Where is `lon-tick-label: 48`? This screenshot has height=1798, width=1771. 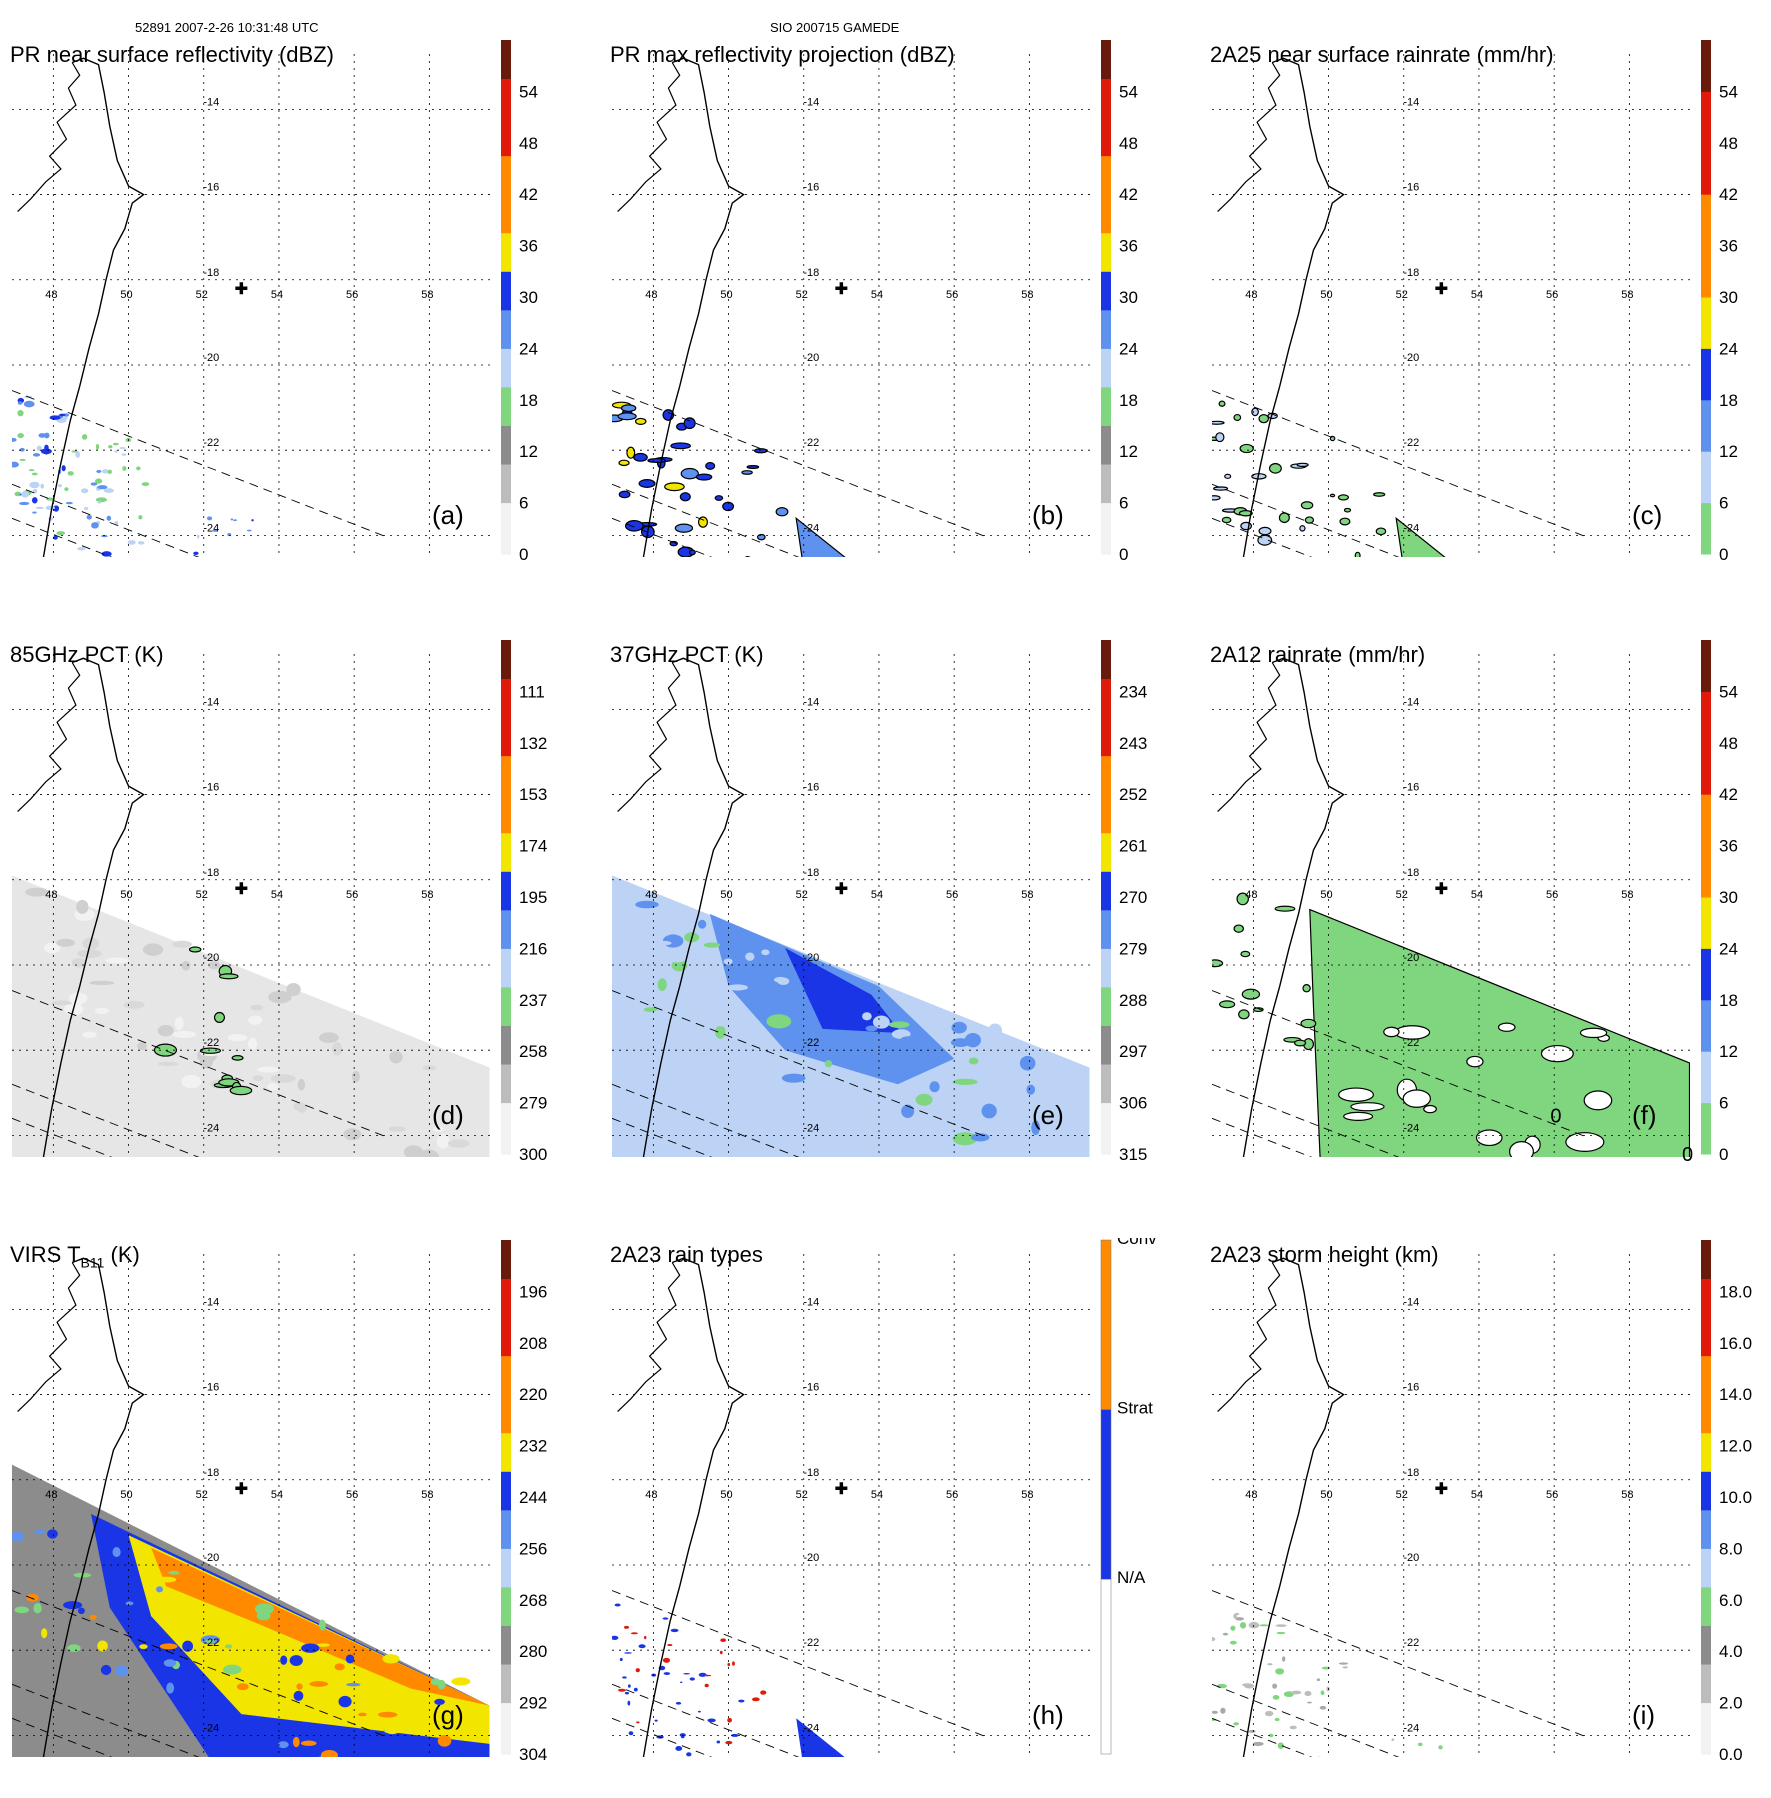 lon-tick-label: 48 is located at coordinates (651, 295).